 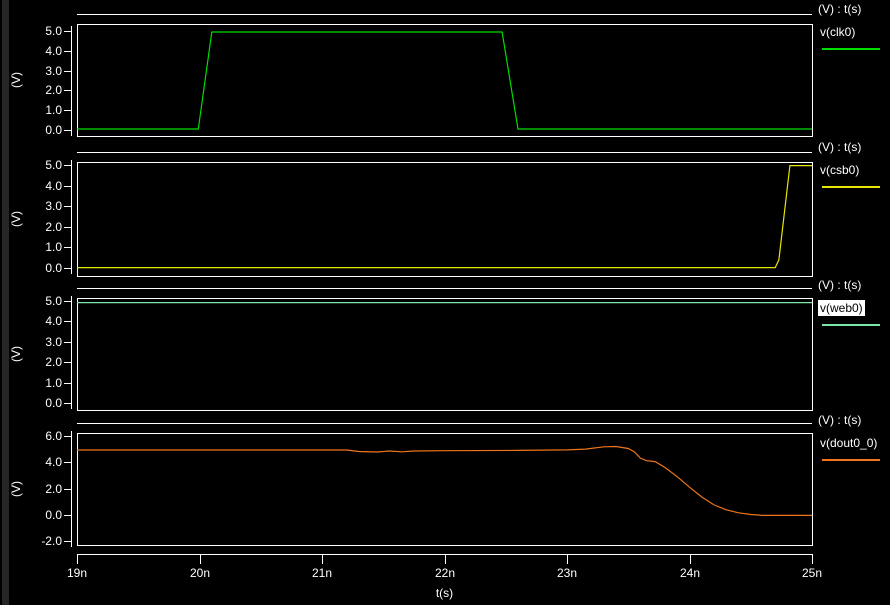 I want to click on x-tick-label: 21n, so click(x=322, y=573).